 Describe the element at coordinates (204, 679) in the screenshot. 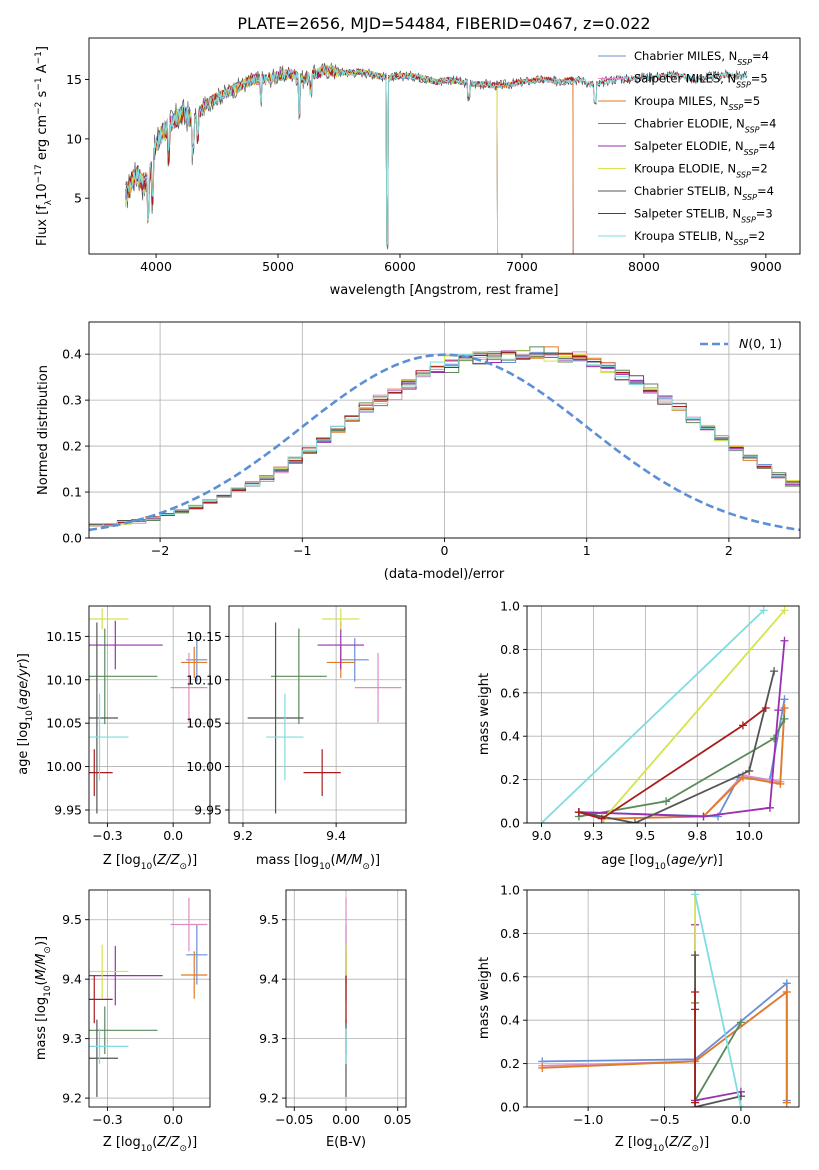

I see `y-tick-label: 10.10` at that location.